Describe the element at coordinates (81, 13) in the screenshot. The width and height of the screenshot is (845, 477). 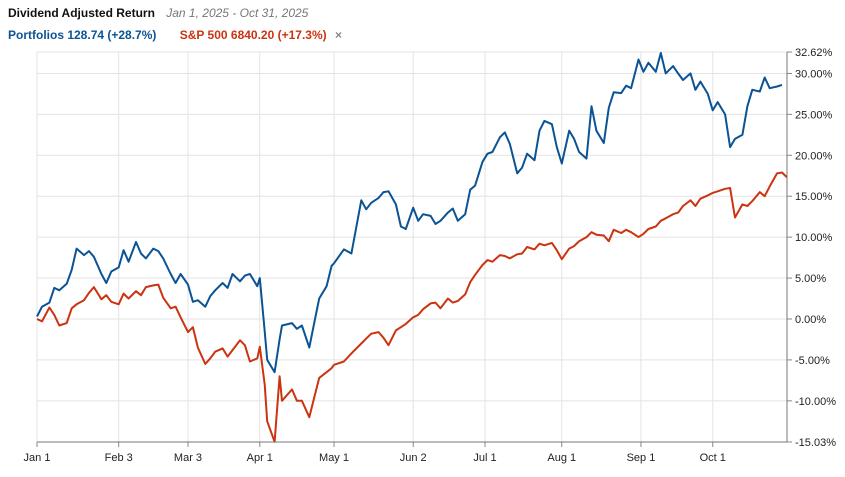
I see `chart-title: Dividend Adjusted Return` at that location.